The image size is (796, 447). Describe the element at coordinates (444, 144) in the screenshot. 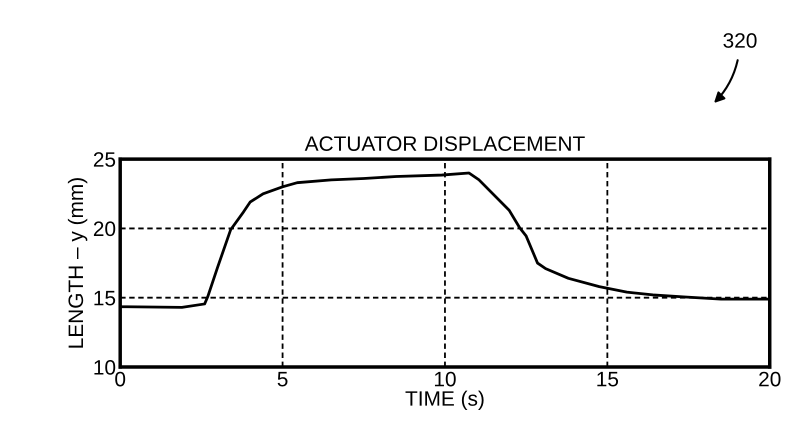

I see `chart-title: ACTUATOR DISPLACEMENT` at that location.